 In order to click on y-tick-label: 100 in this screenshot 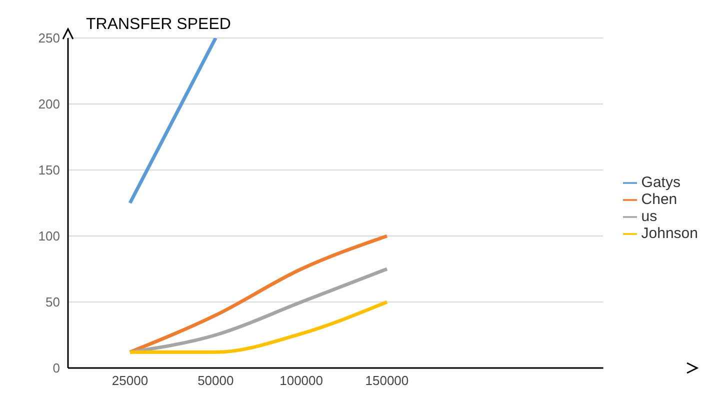, I will do `click(49, 236)`.